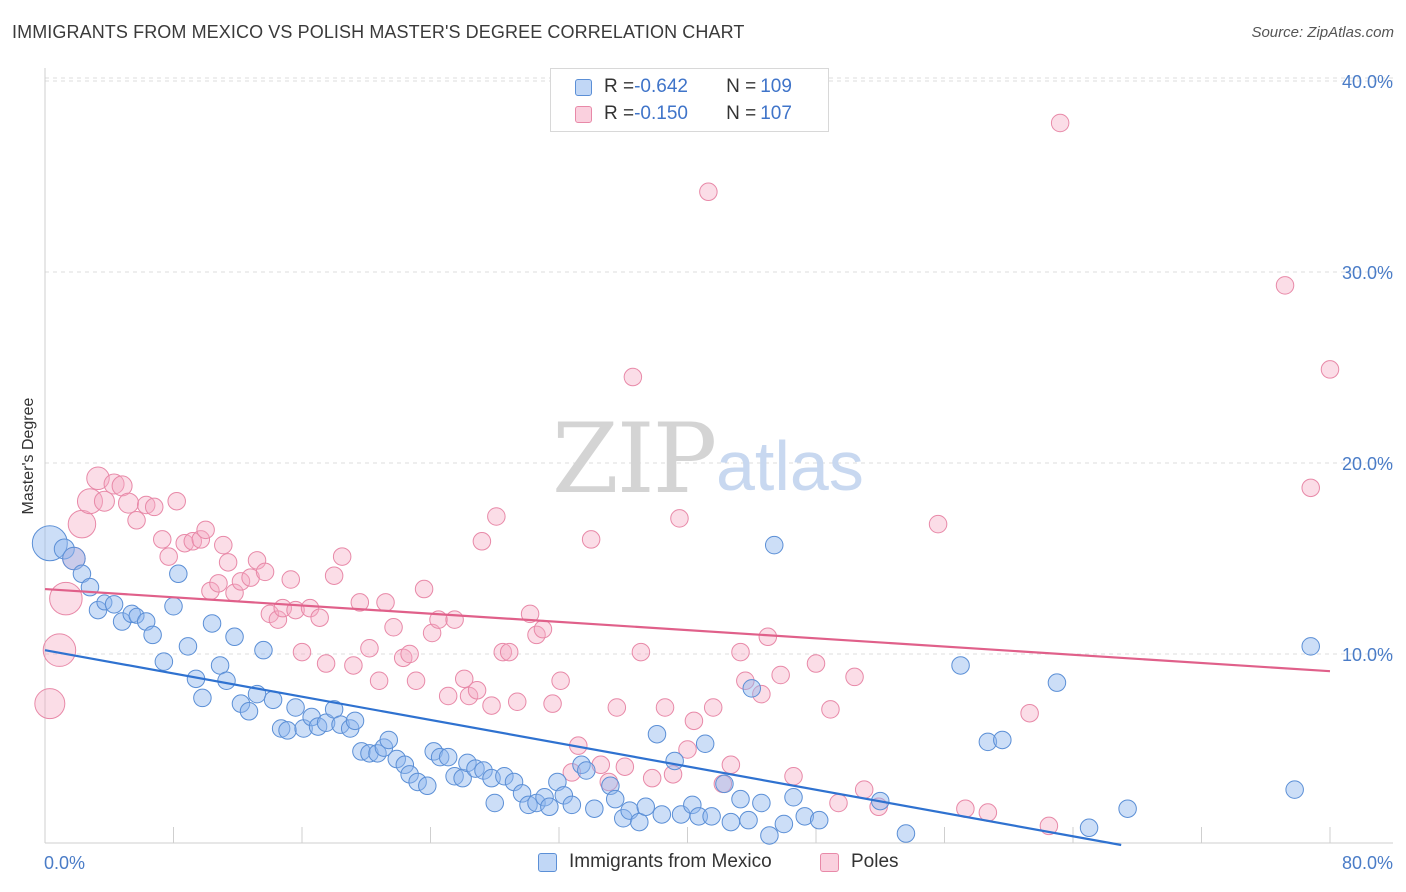 This screenshot has width=1406, height=892. What do you see at coordinates (741, 86) in the screenshot?
I see `legend-n-label: N =` at bounding box center [741, 86].